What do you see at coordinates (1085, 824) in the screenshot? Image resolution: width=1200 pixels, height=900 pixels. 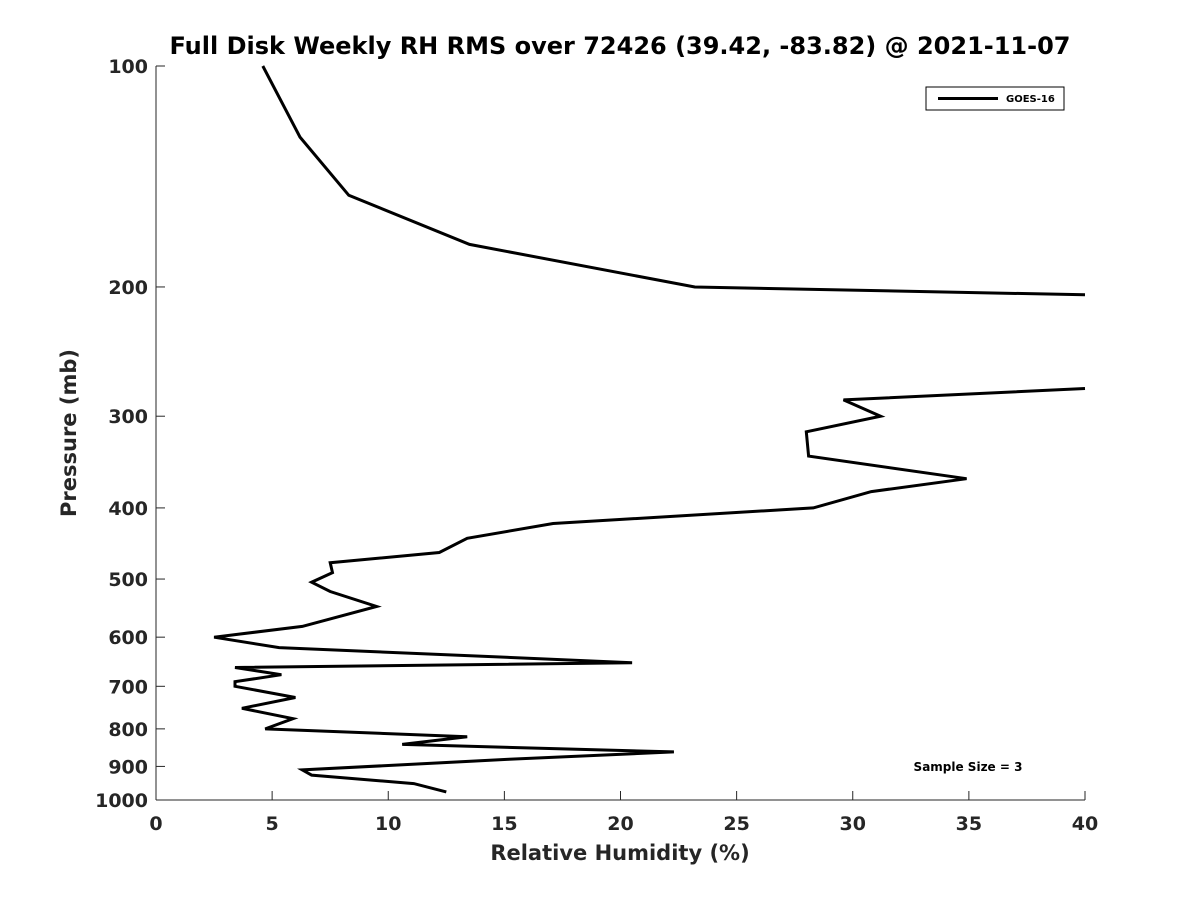 I see `x-tick-label: 40` at bounding box center [1085, 824].